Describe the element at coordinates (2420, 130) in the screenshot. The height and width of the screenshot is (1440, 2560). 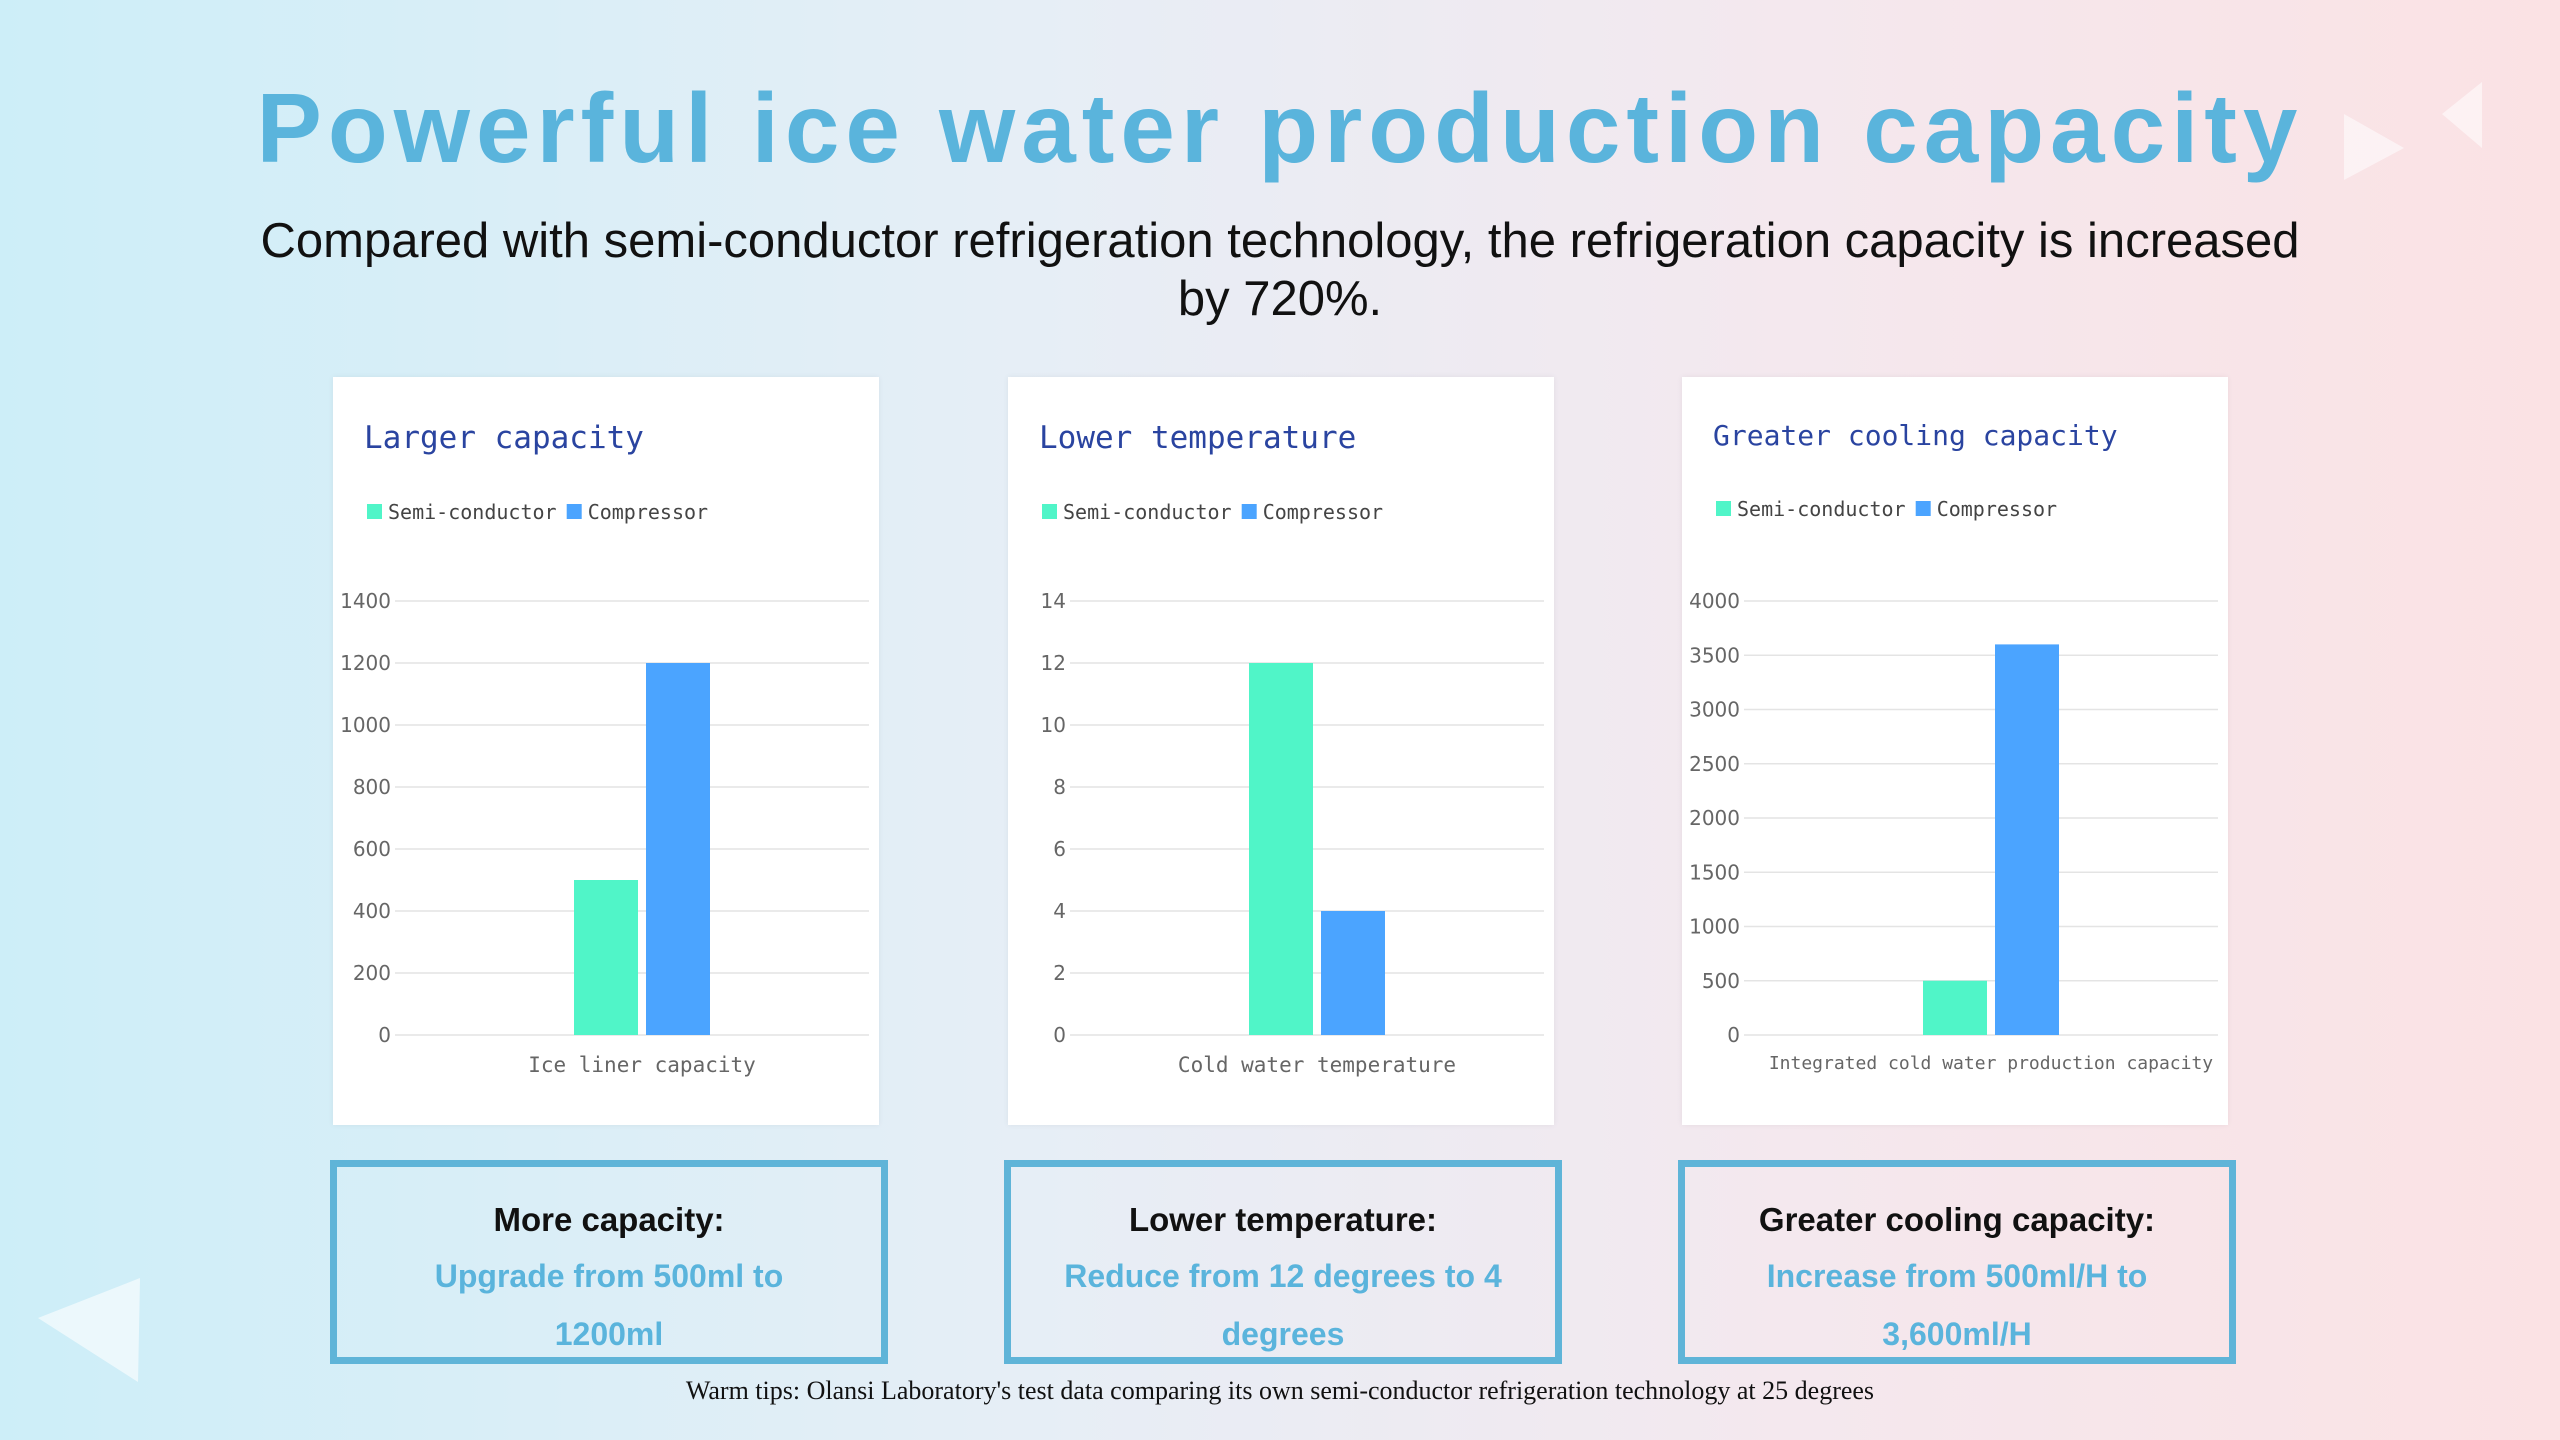
I see `decor-triangle-top-right` at that location.